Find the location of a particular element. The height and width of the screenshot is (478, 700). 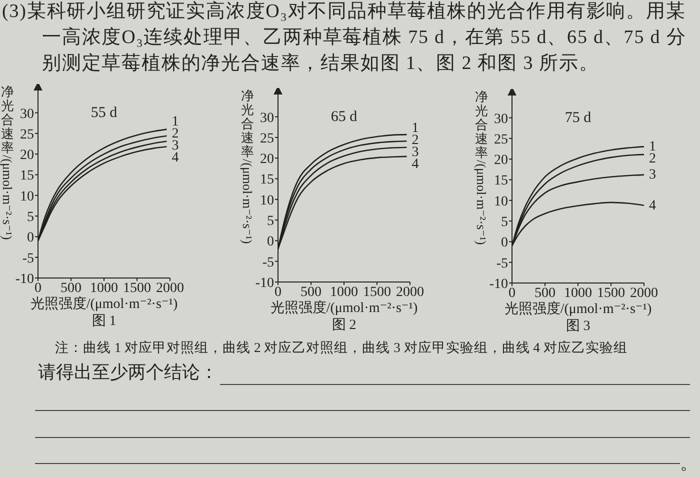

text: 65 d is located at coordinates (344, 116).